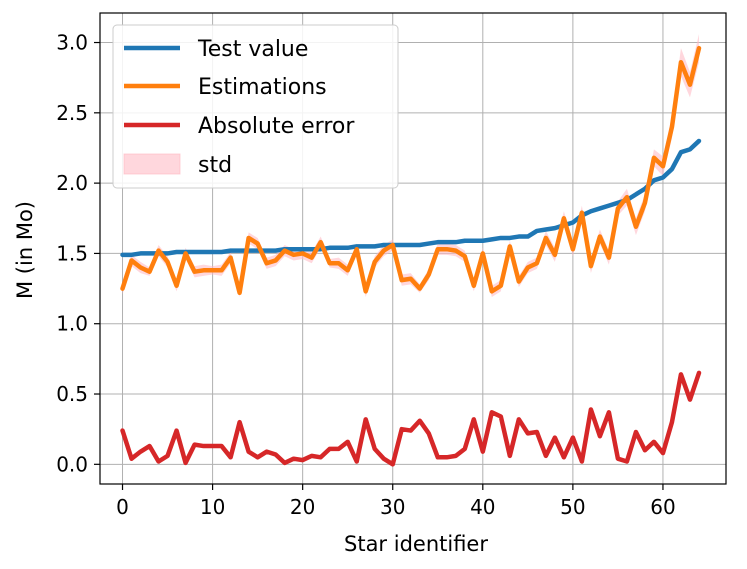 This screenshot has width=747, height=569. Describe the element at coordinates (392, 507) in the screenshot. I see `x-tick-label: 30` at that location.